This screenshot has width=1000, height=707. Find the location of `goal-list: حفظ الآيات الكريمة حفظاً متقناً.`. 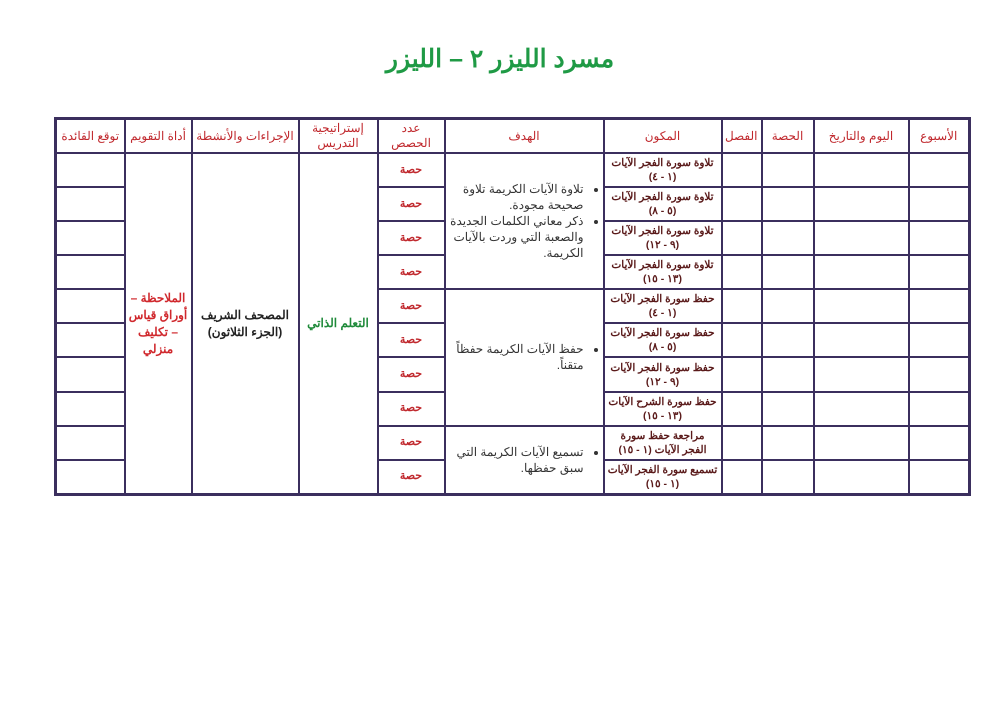

goal-list: حفظ الآيات الكريمة حفظاً متقناً. is located at coordinates (524, 357).